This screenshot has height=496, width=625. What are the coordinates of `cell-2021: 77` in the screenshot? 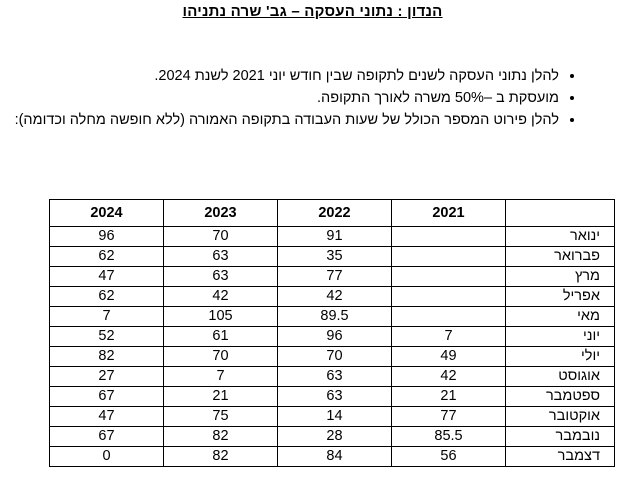 It's located at (448, 416).